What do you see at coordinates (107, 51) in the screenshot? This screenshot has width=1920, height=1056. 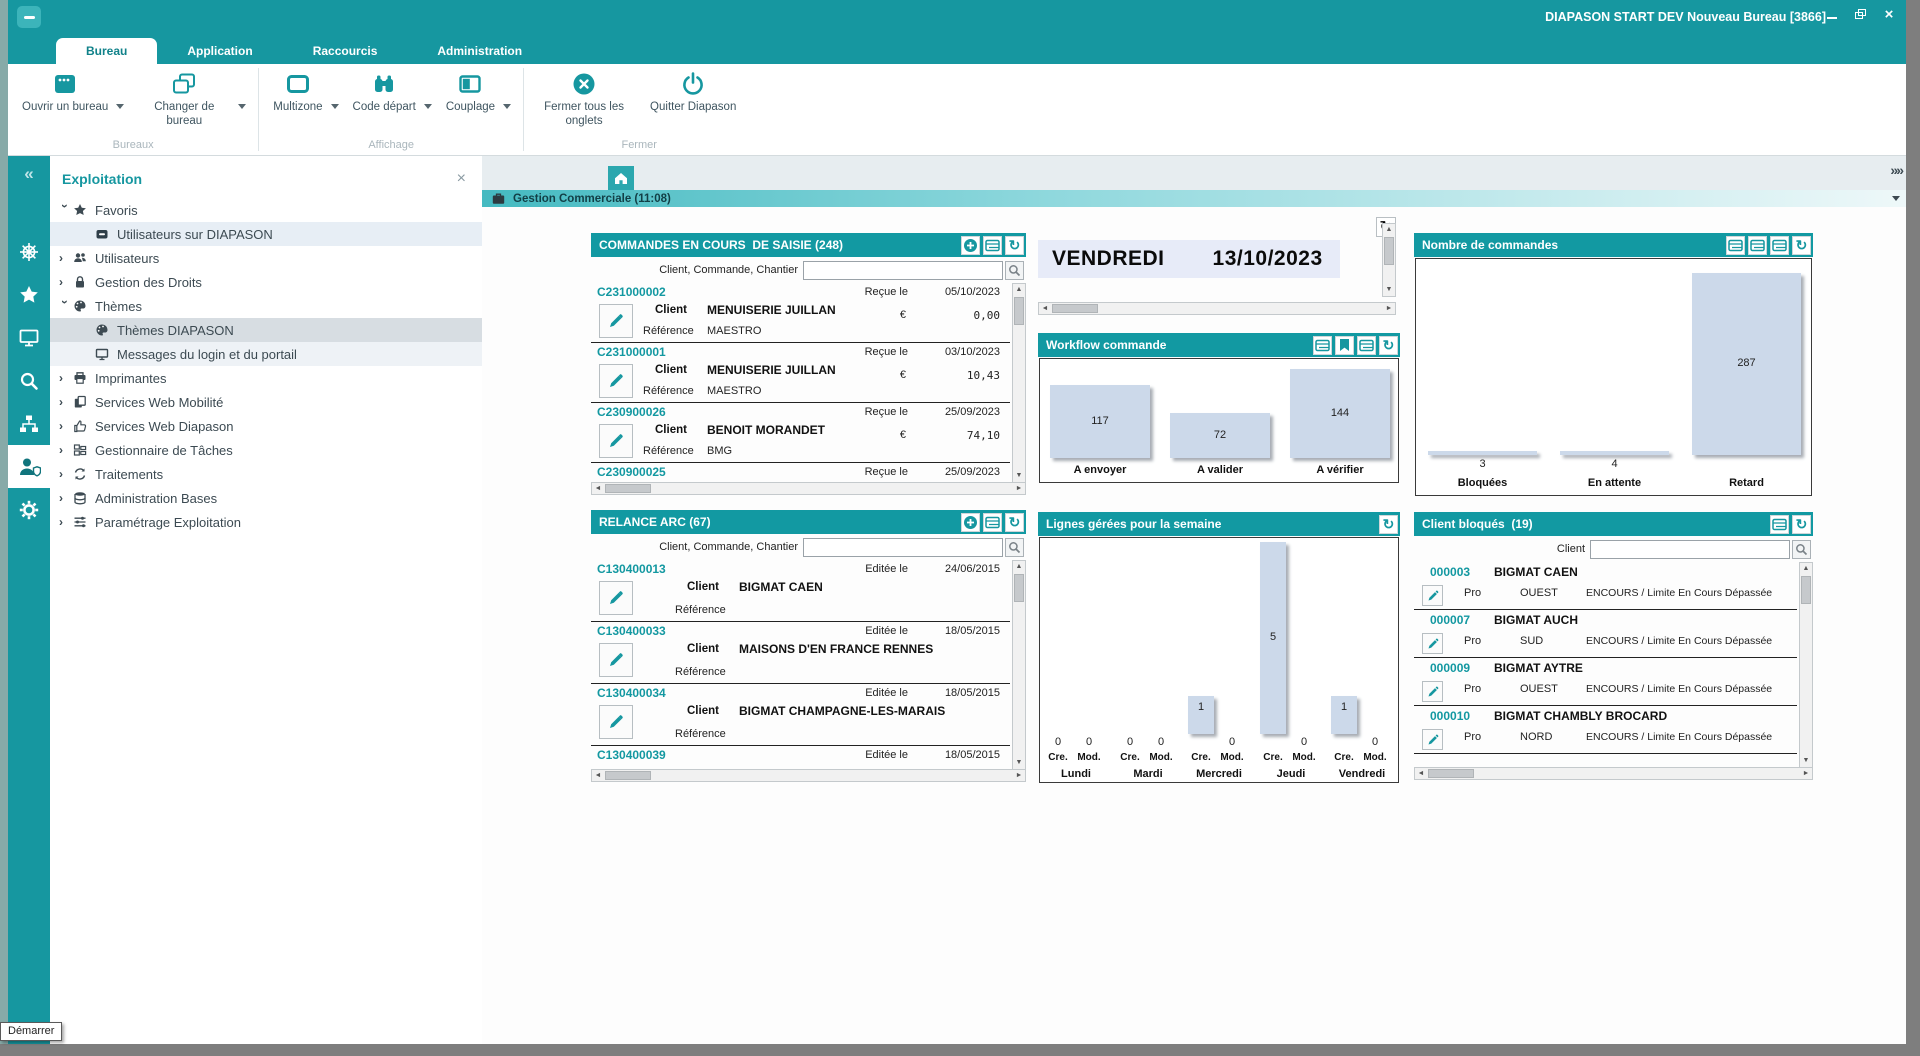 I see `ribbon-tab-bureau: Bureau` at bounding box center [107, 51].